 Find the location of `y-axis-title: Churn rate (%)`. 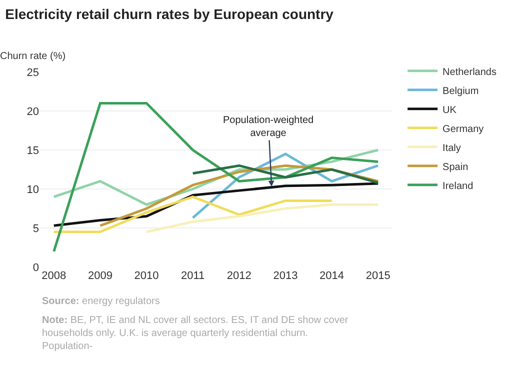

y-axis-title: Churn rate (%) is located at coordinates (33, 56).